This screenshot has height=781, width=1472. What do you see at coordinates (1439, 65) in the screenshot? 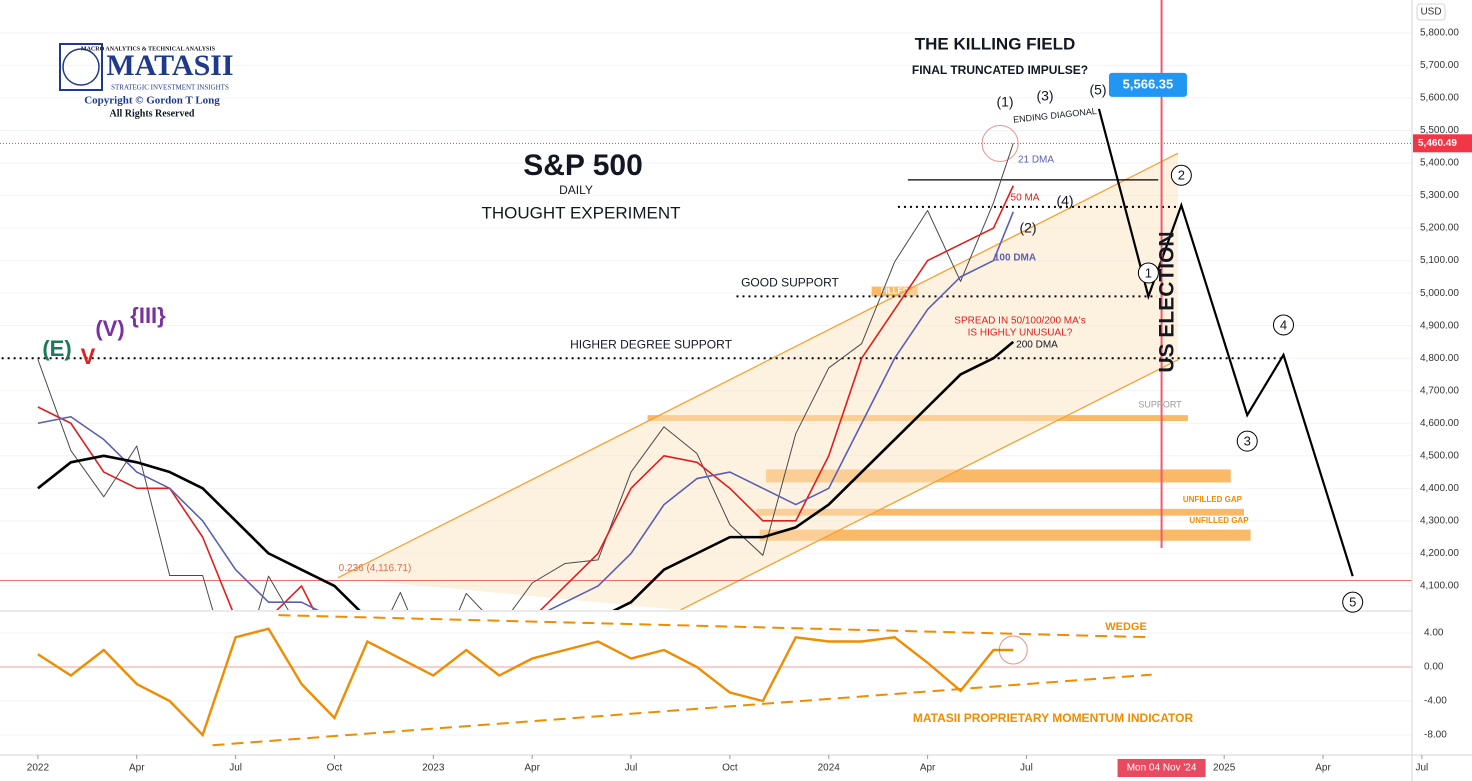
I see `y-tick-label: 5,700.00` at bounding box center [1439, 65].